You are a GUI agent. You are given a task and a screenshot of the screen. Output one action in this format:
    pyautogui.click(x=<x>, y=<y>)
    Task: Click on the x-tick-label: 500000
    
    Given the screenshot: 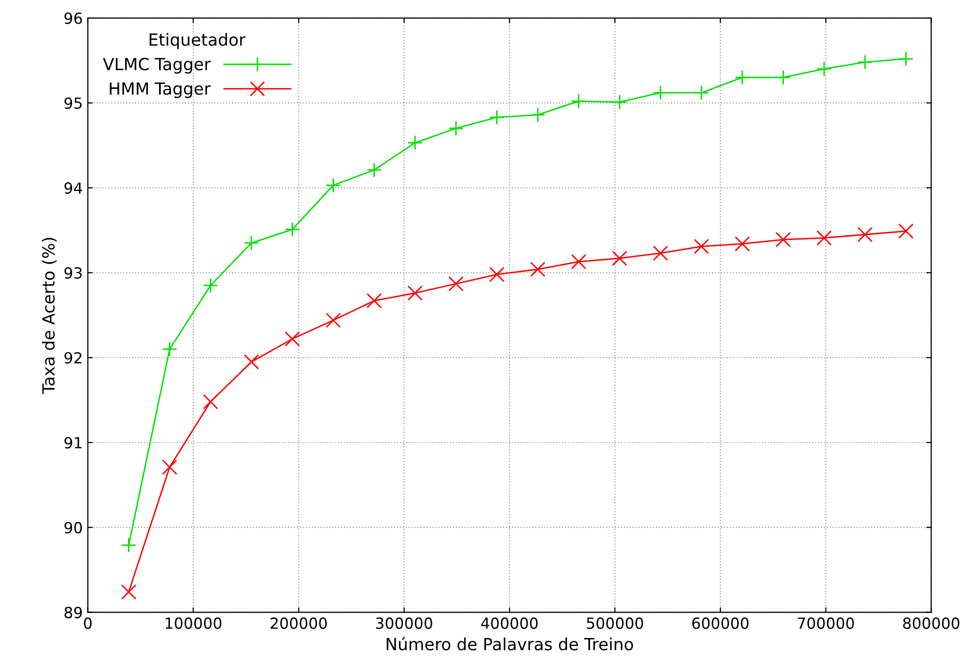 What is the action you would take?
    pyautogui.click(x=615, y=623)
    